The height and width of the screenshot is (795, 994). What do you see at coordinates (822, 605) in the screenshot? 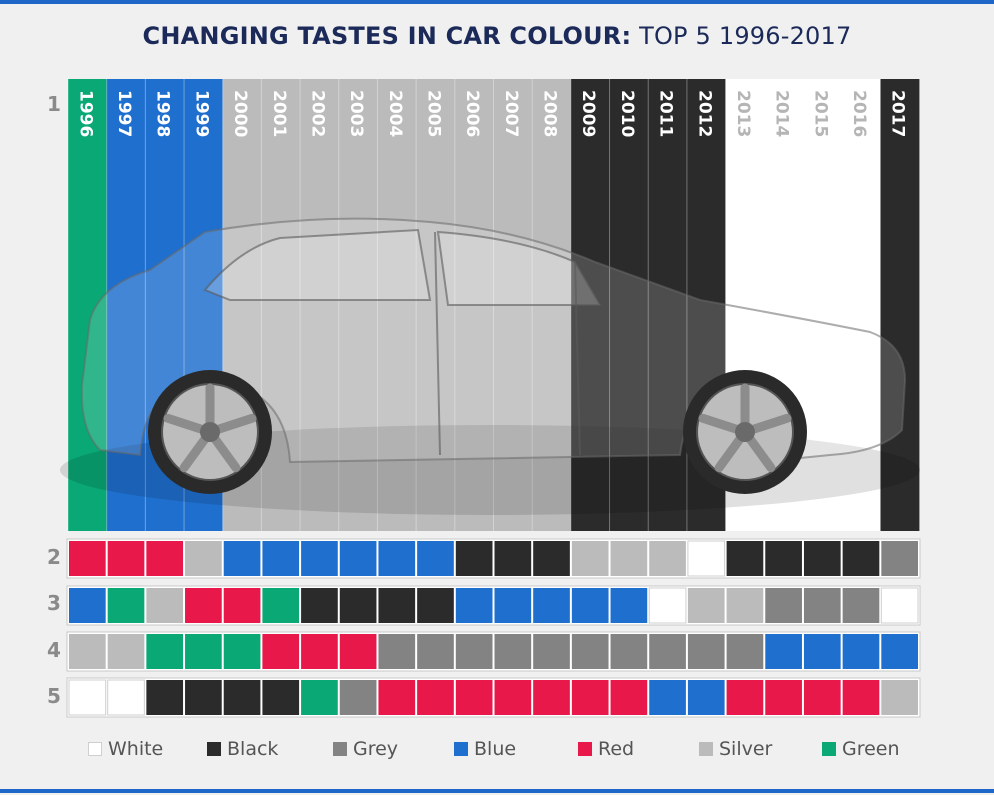
I see `cell-rank3-2015` at bounding box center [822, 605].